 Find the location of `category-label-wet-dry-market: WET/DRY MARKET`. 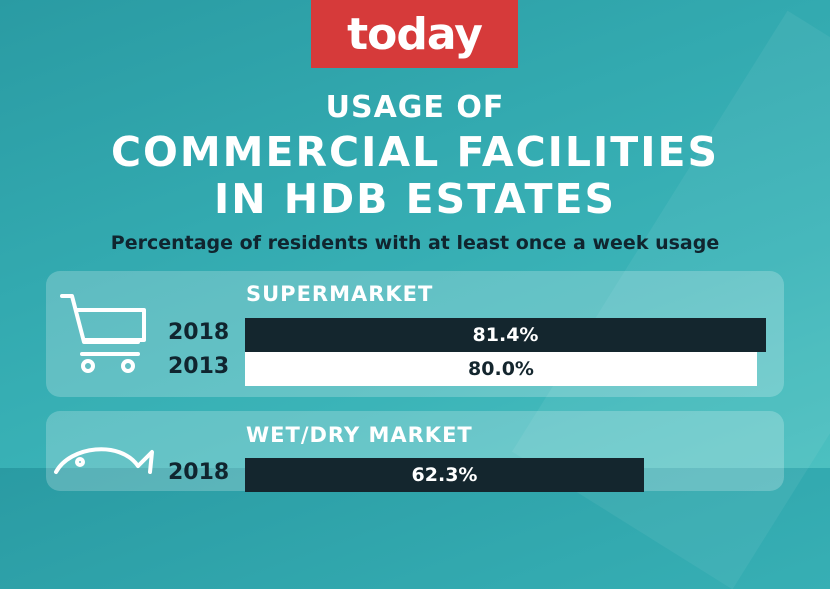

category-label-wet-dry-market: WET/DRY MARKET is located at coordinates (359, 435).